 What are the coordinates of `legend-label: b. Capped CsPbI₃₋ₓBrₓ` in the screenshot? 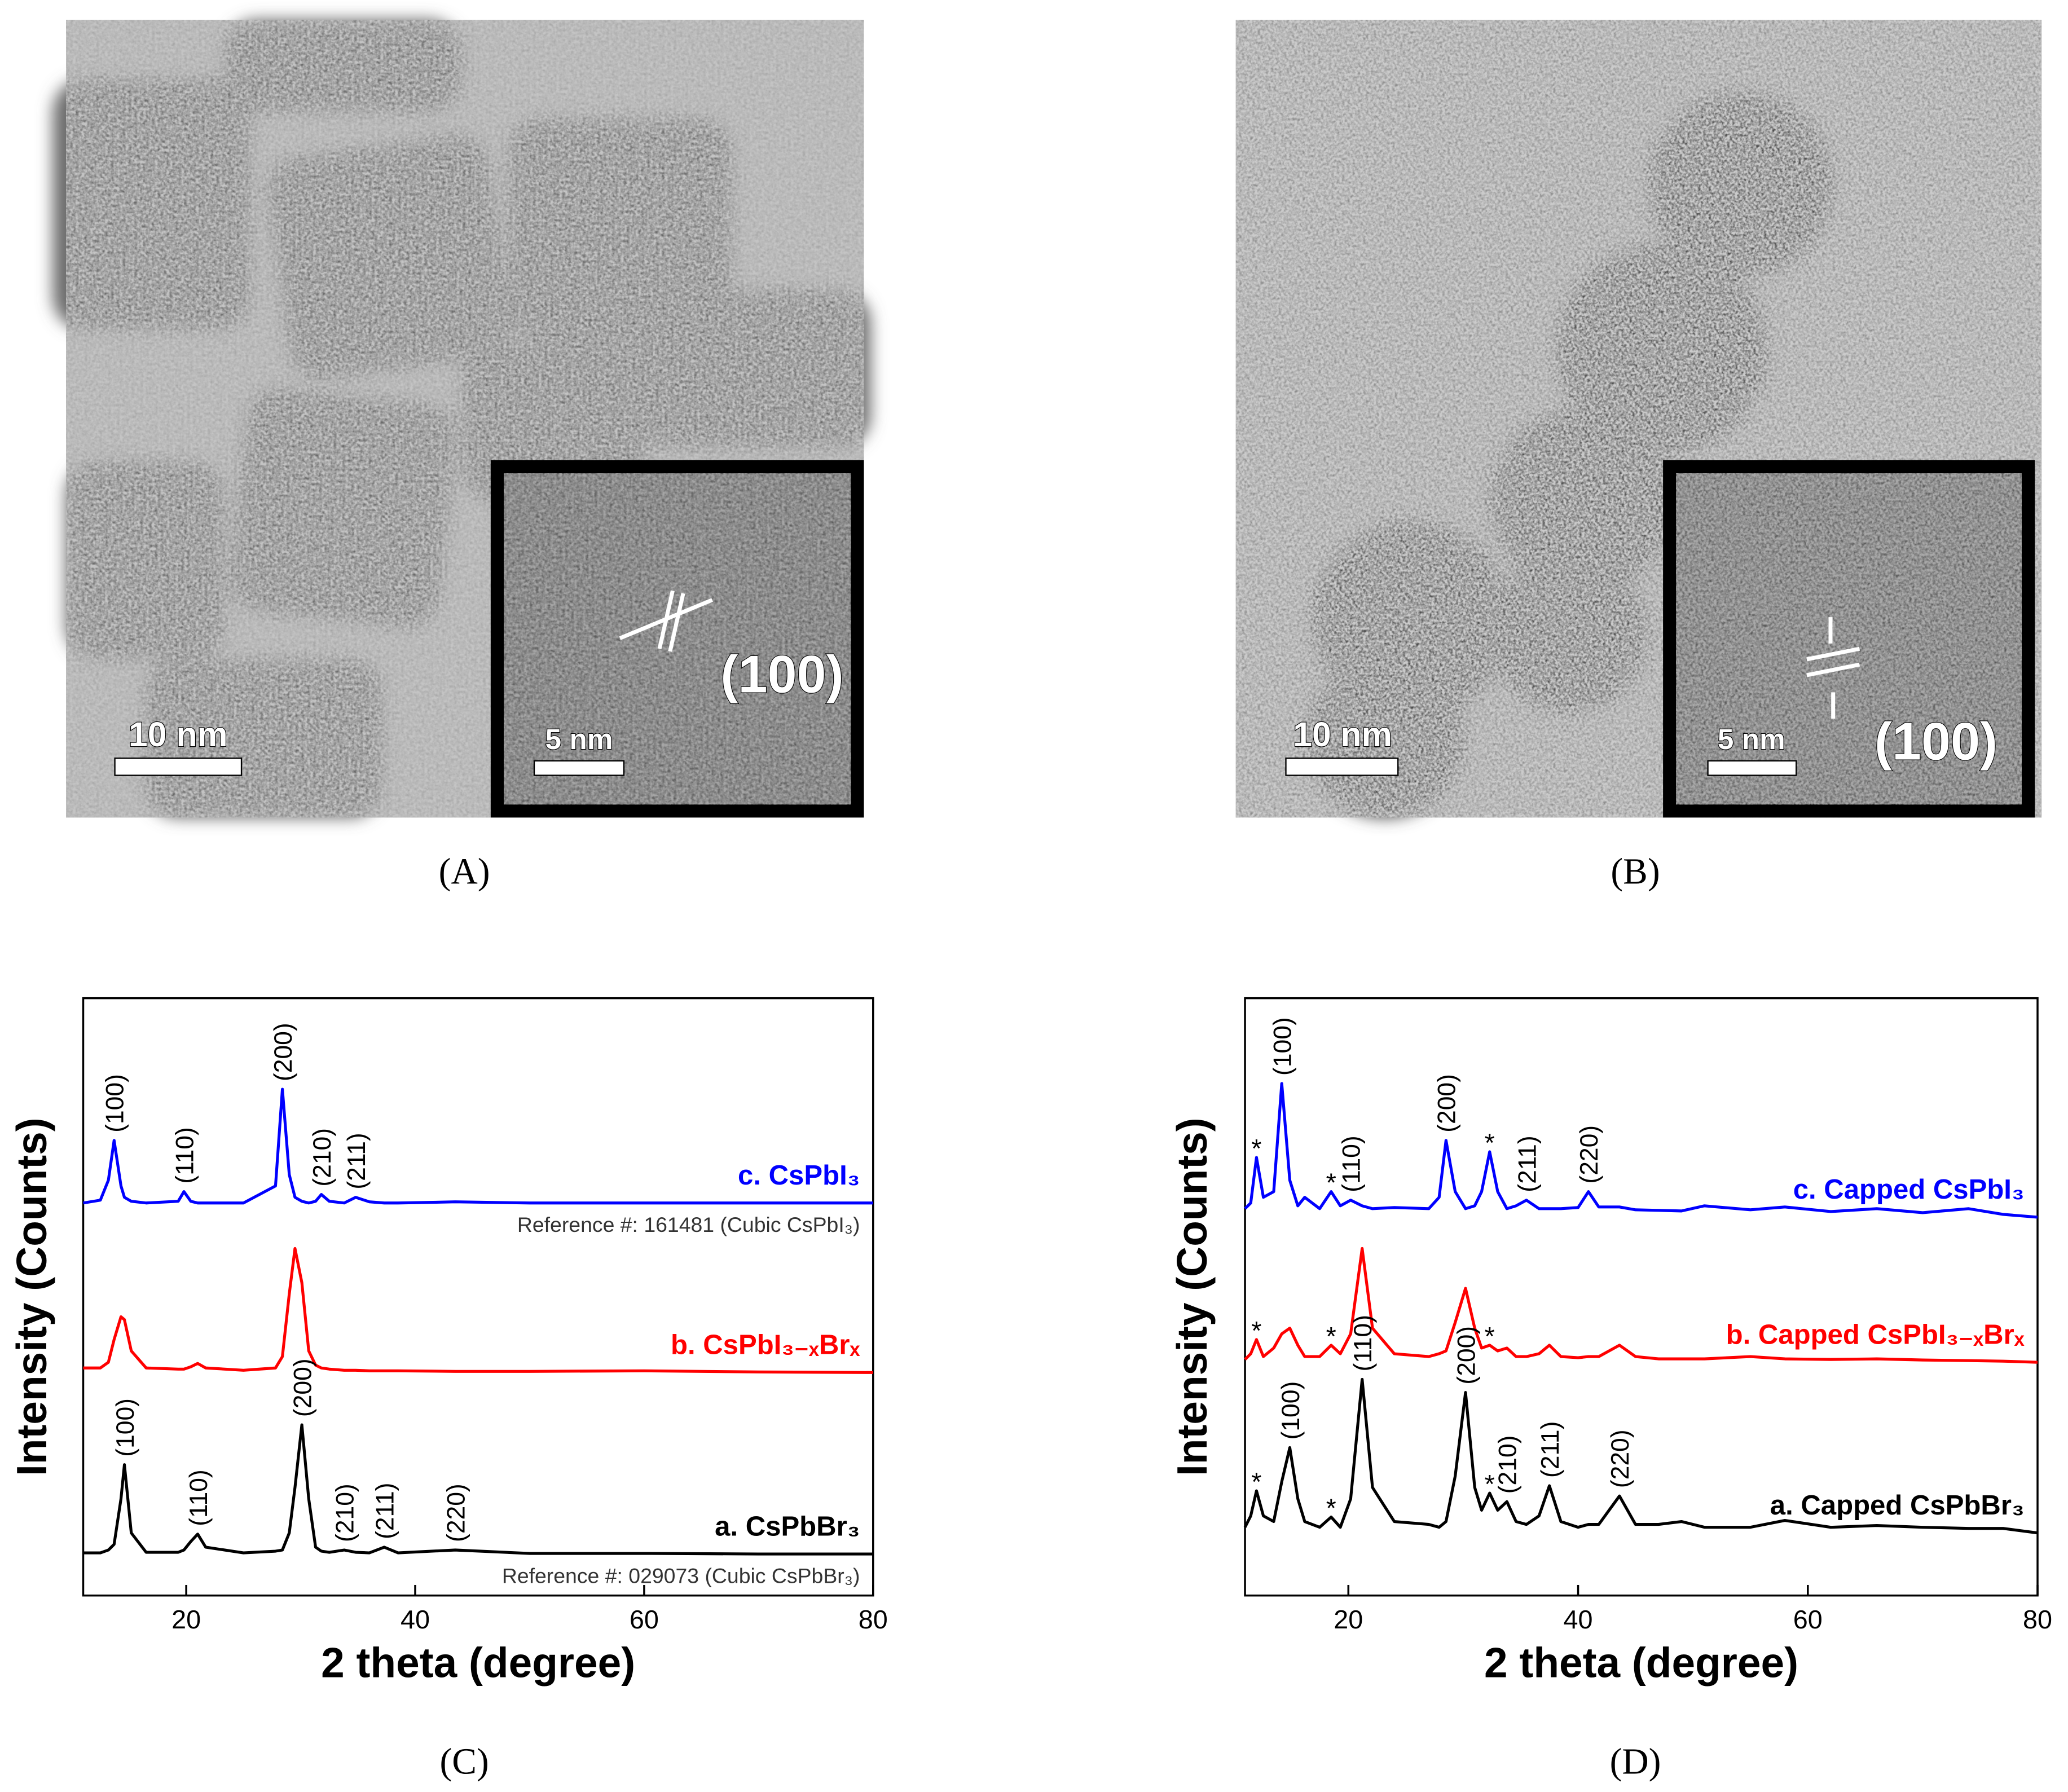 It's located at (1875, 1334).